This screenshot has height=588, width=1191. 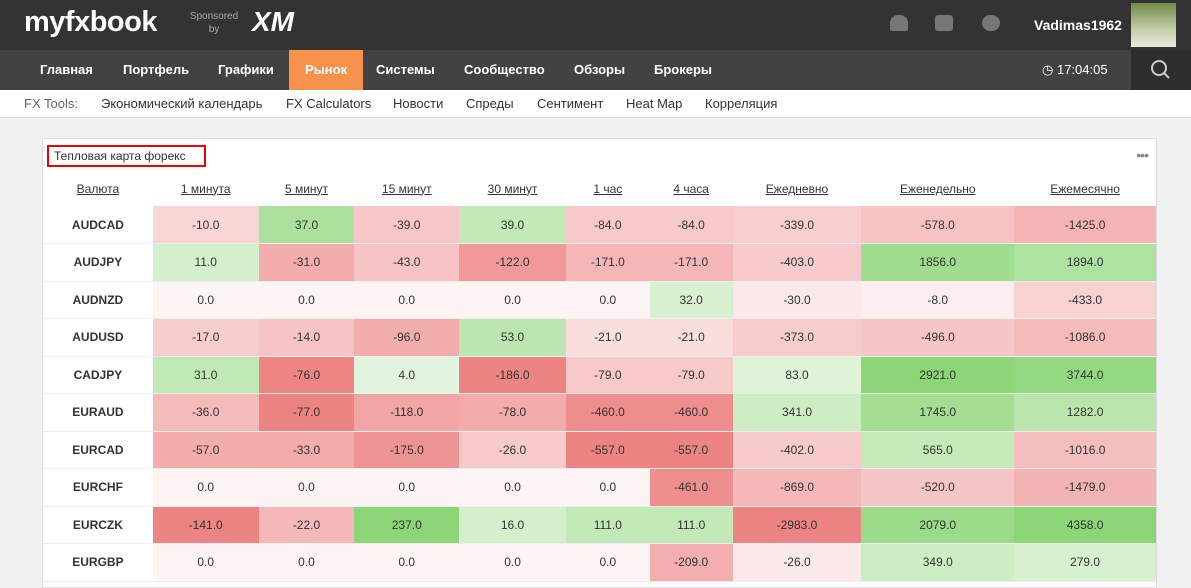 What do you see at coordinates (991, 23) in the screenshot?
I see `chat-icon` at bounding box center [991, 23].